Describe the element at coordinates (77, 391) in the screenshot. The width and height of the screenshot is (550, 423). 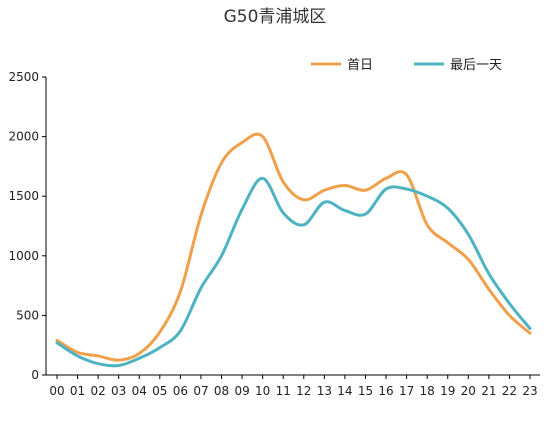
I see `x-tick-label: 01` at that location.